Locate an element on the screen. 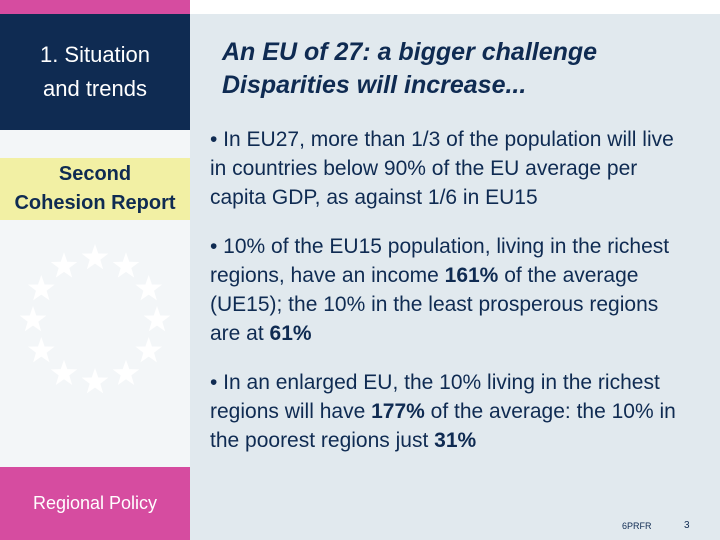 The width and height of the screenshot is (720, 540). footer-label: Regional Policy is located at coordinates (95, 503).